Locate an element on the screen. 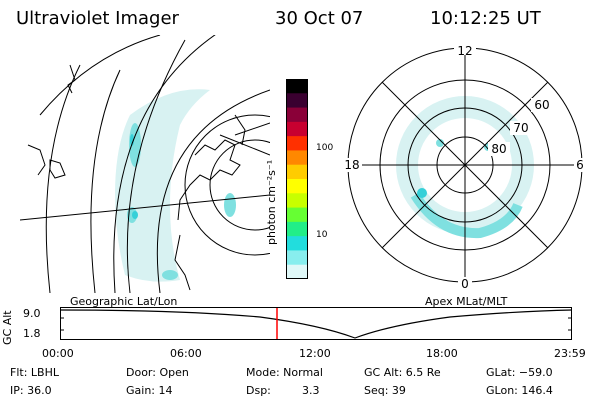 The width and height of the screenshot is (600, 400). geographic-label: Geographic Lat/Lon is located at coordinates (124, 301).